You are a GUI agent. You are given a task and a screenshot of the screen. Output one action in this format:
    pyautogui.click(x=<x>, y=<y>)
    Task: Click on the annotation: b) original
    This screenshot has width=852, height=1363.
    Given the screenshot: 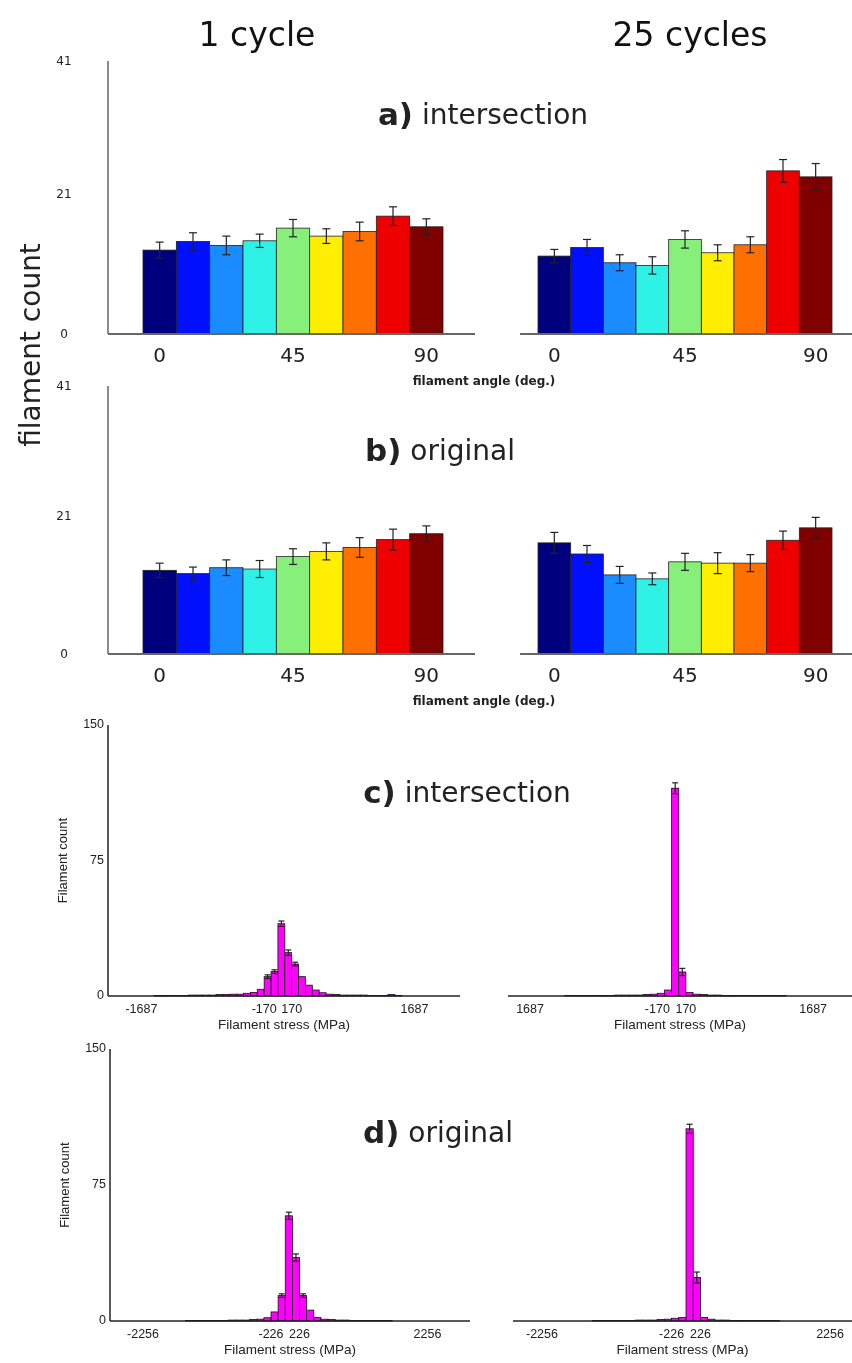 What is the action you would take?
    pyautogui.click(x=440, y=449)
    